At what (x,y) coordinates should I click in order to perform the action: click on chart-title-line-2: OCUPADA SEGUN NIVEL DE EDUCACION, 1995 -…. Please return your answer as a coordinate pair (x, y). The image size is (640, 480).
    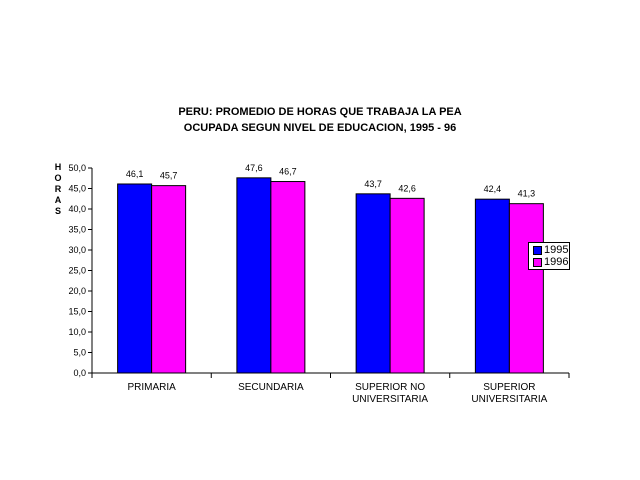
    Looking at the image, I should click on (320, 128).